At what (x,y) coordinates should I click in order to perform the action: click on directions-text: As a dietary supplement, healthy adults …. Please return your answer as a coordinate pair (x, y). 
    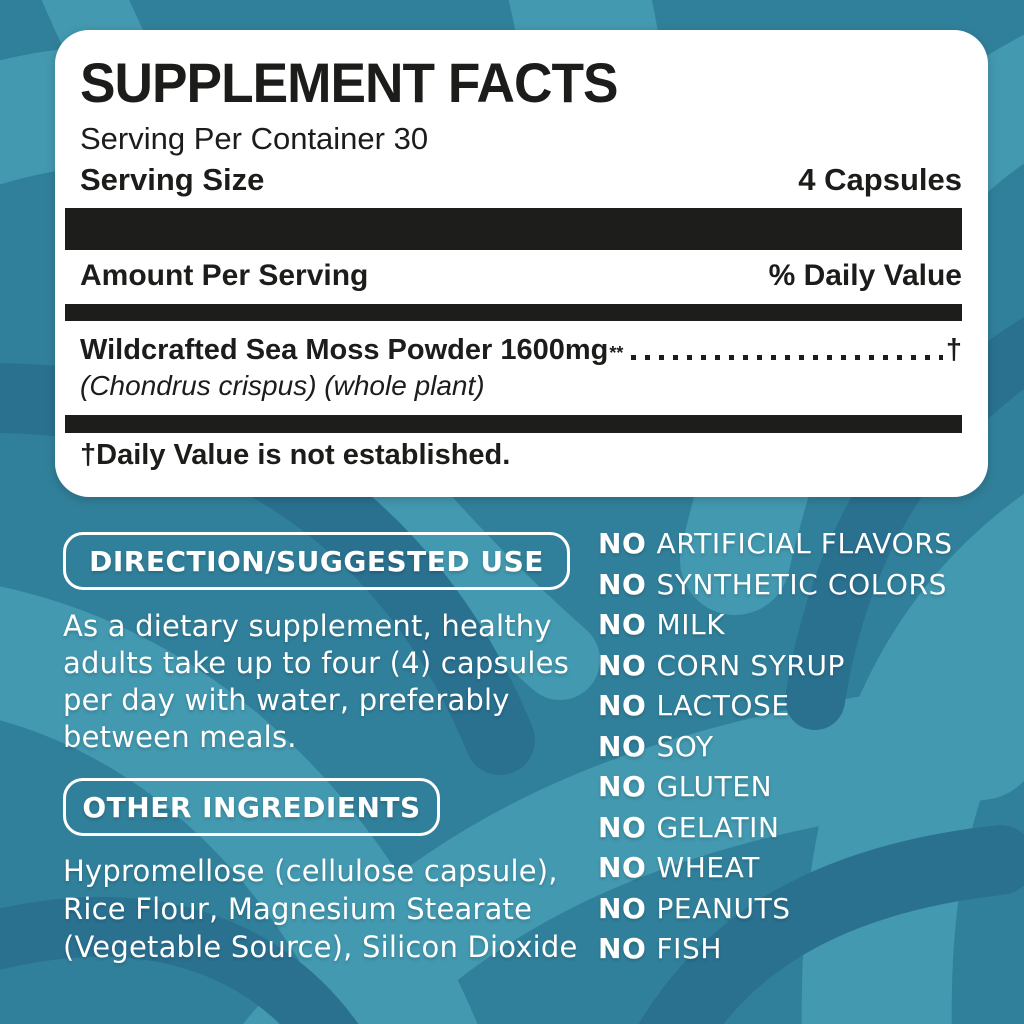
    Looking at the image, I should click on (316, 681).